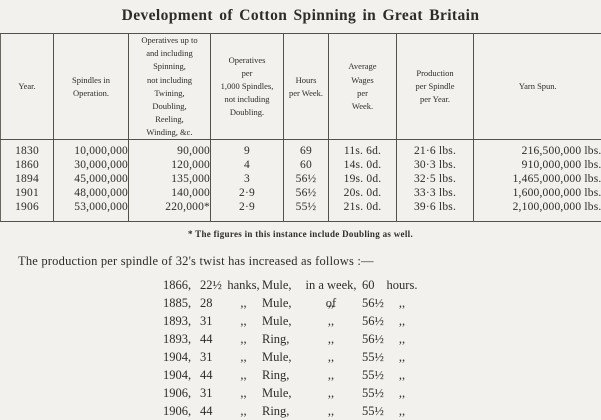  What do you see at coordinates (27, 87) in the screenshot?
I see `column-header-year: Year.` at bounding box center [27, 87].